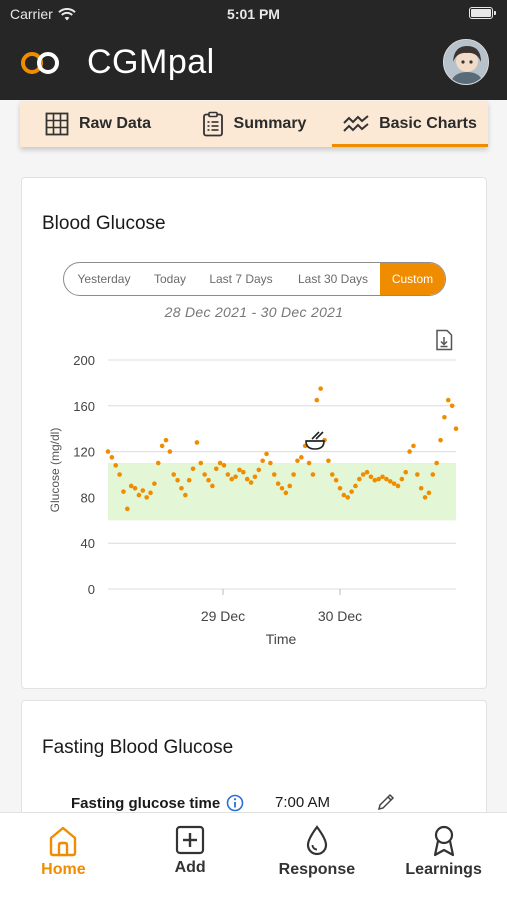  I want to click on y-tick-label: 160, so click(84, 406).